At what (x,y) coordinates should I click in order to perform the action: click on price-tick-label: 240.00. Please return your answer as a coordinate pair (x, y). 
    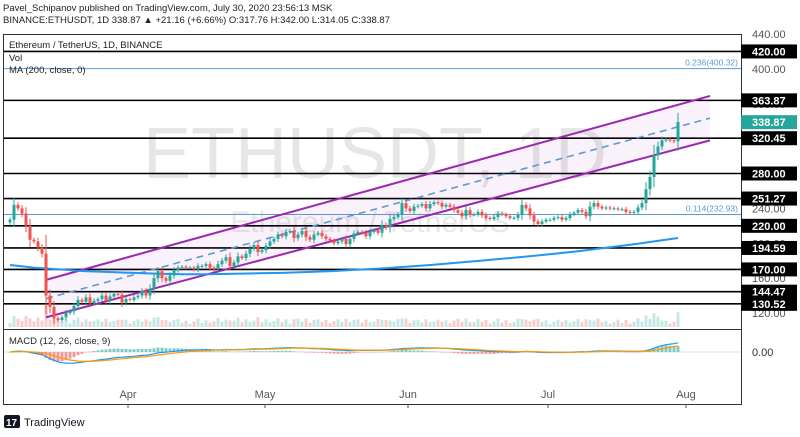
    Looking at the image, I should click on (769, 209).